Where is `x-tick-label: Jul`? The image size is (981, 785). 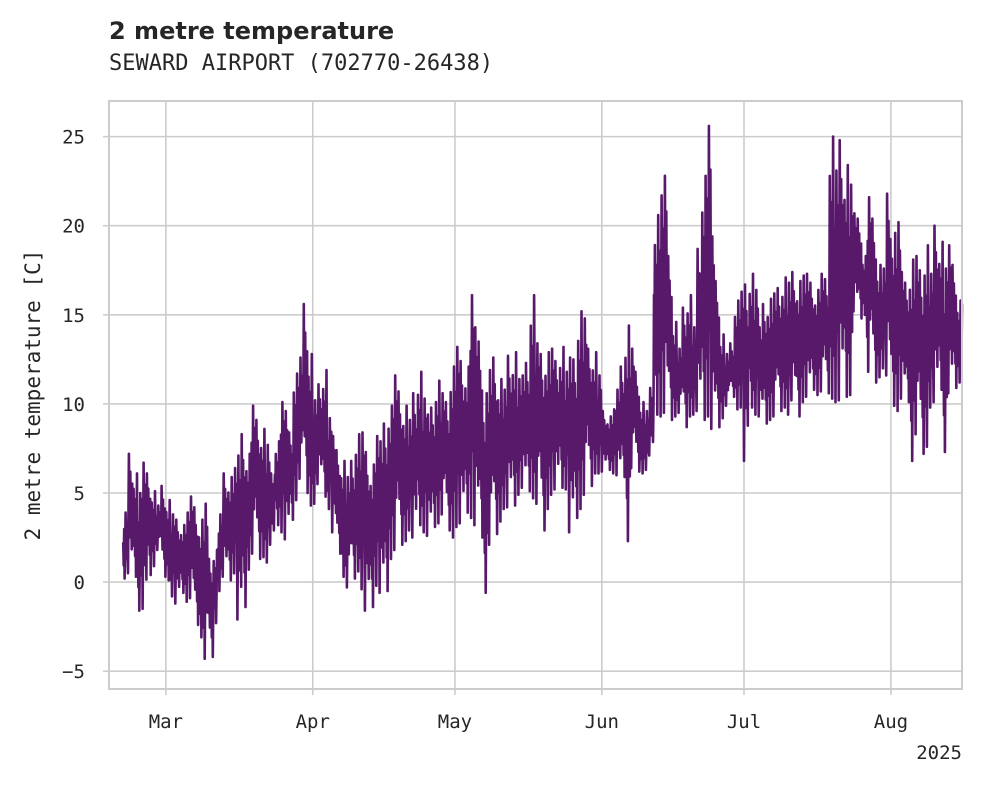
x-tick-label: Jul is located at coordinates (744, 722).